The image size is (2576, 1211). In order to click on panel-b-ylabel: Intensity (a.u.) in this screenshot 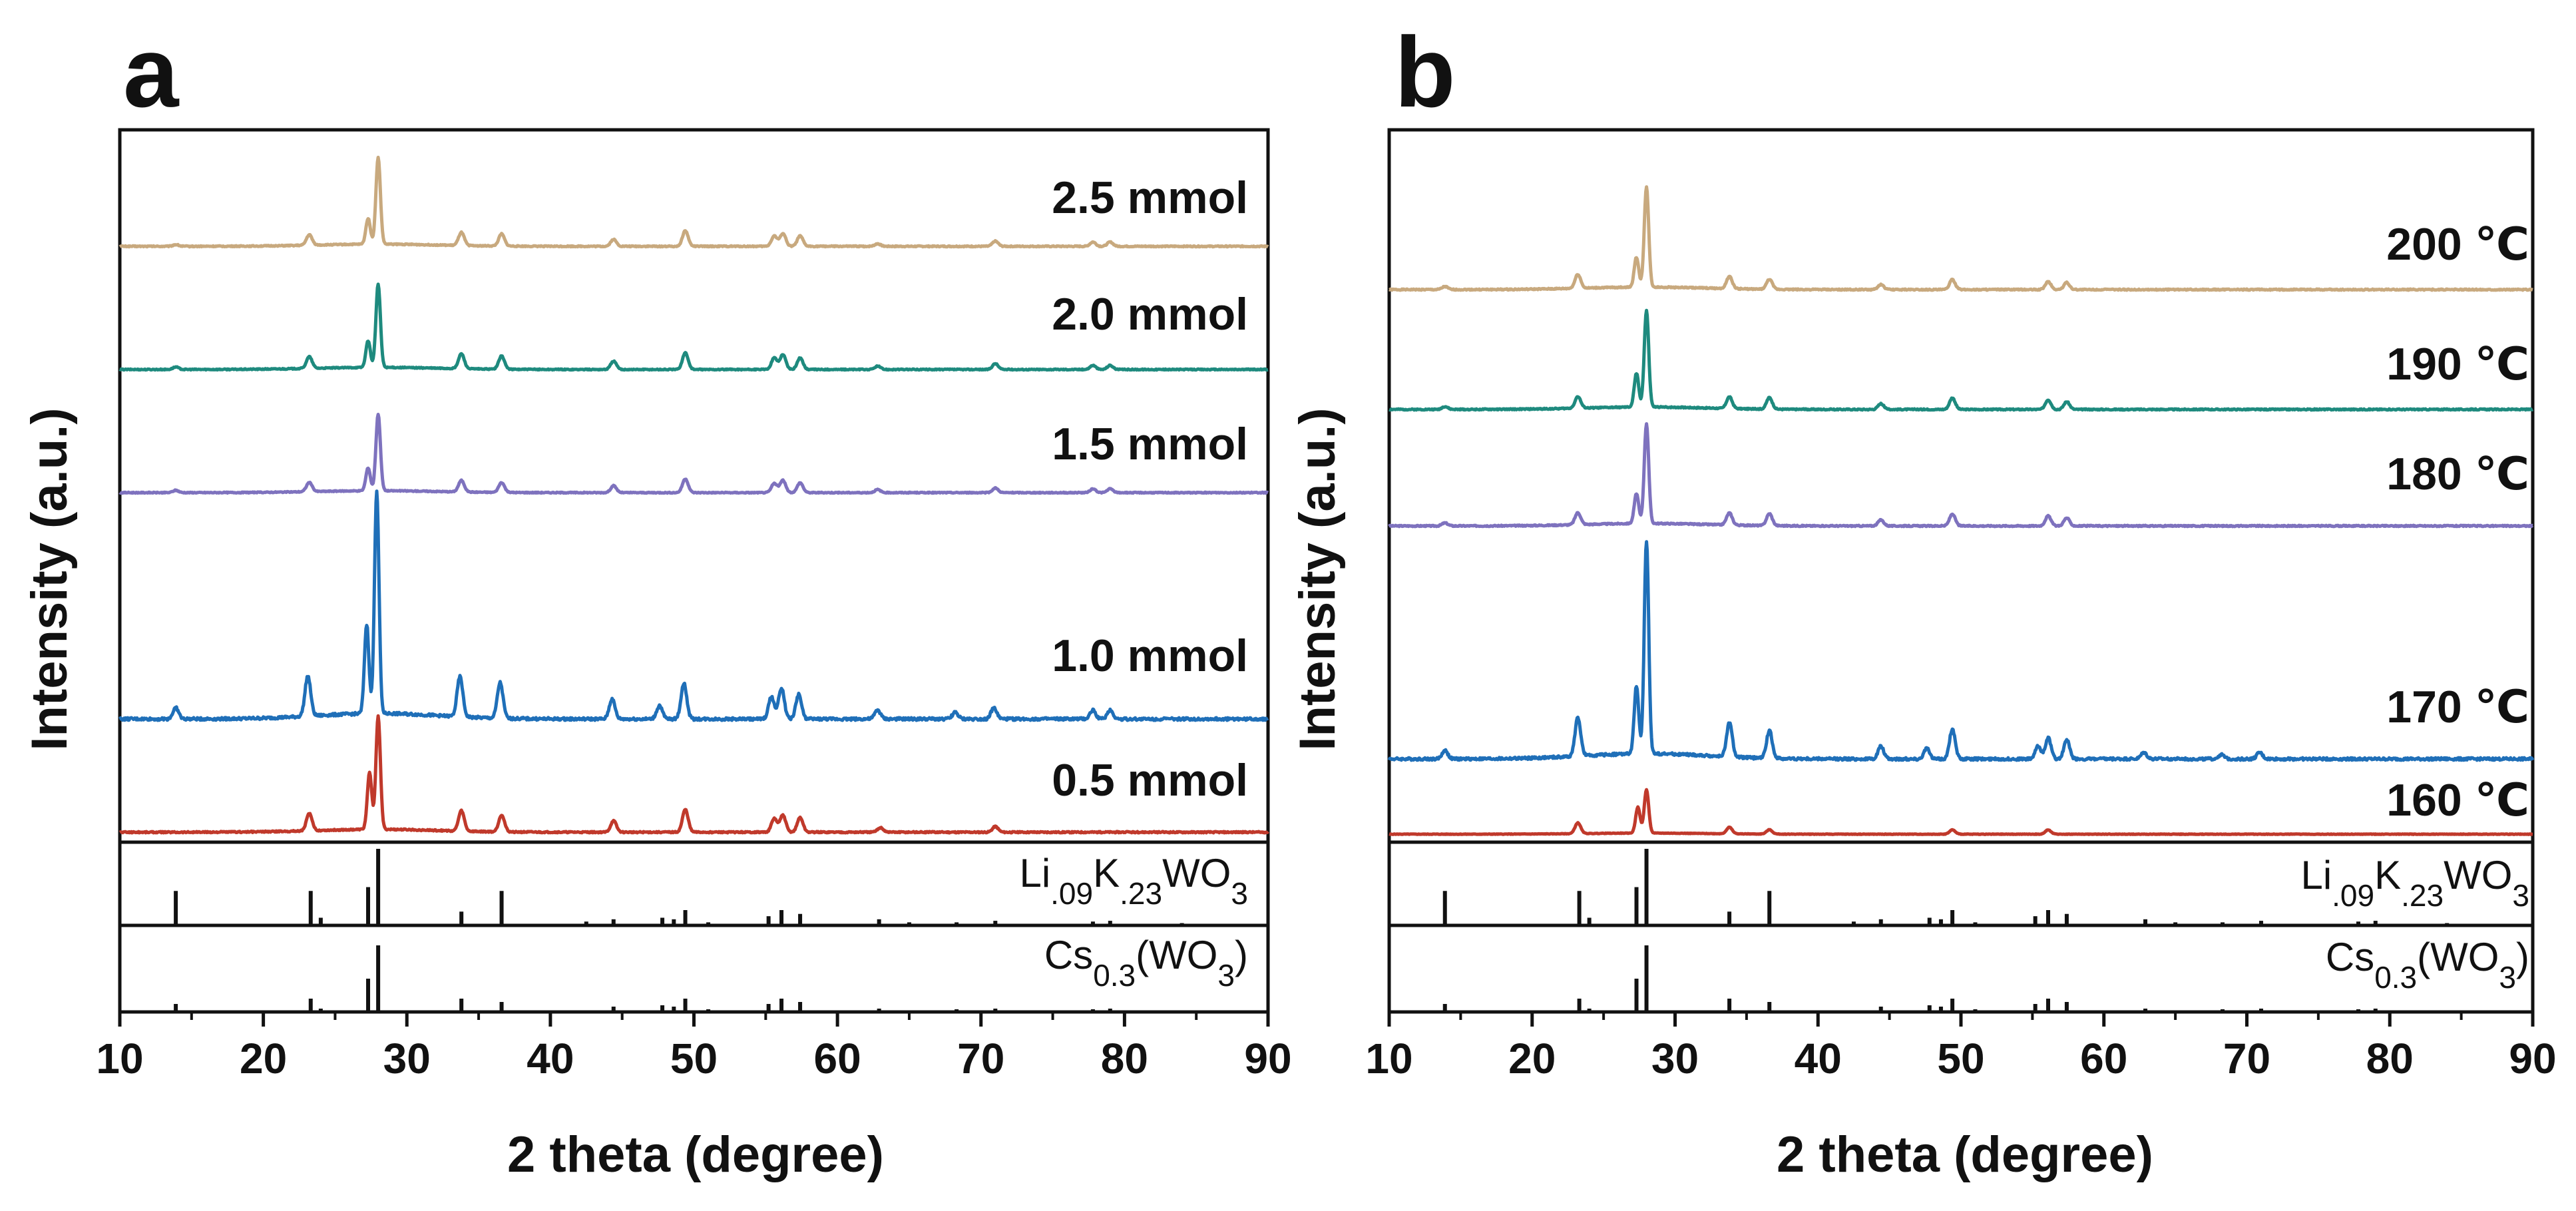, I will do `click(1317, 578)`.